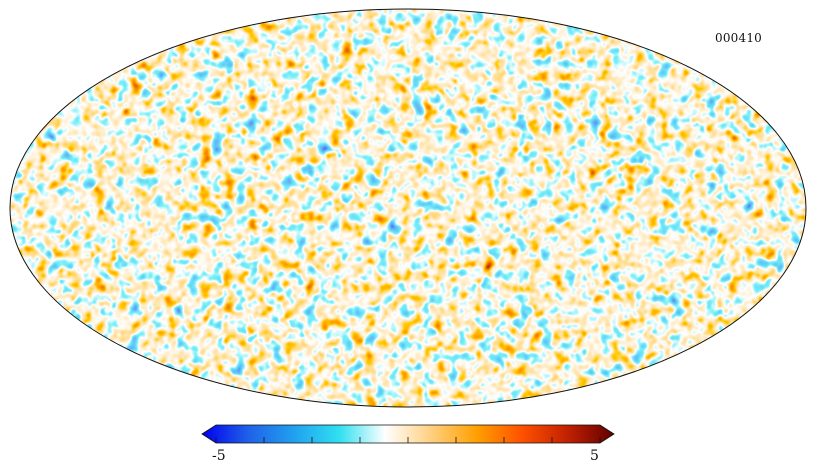  Describe the element at coordinates (408, 440) in the screenshot. I see `colorbar-ticks` at that location.